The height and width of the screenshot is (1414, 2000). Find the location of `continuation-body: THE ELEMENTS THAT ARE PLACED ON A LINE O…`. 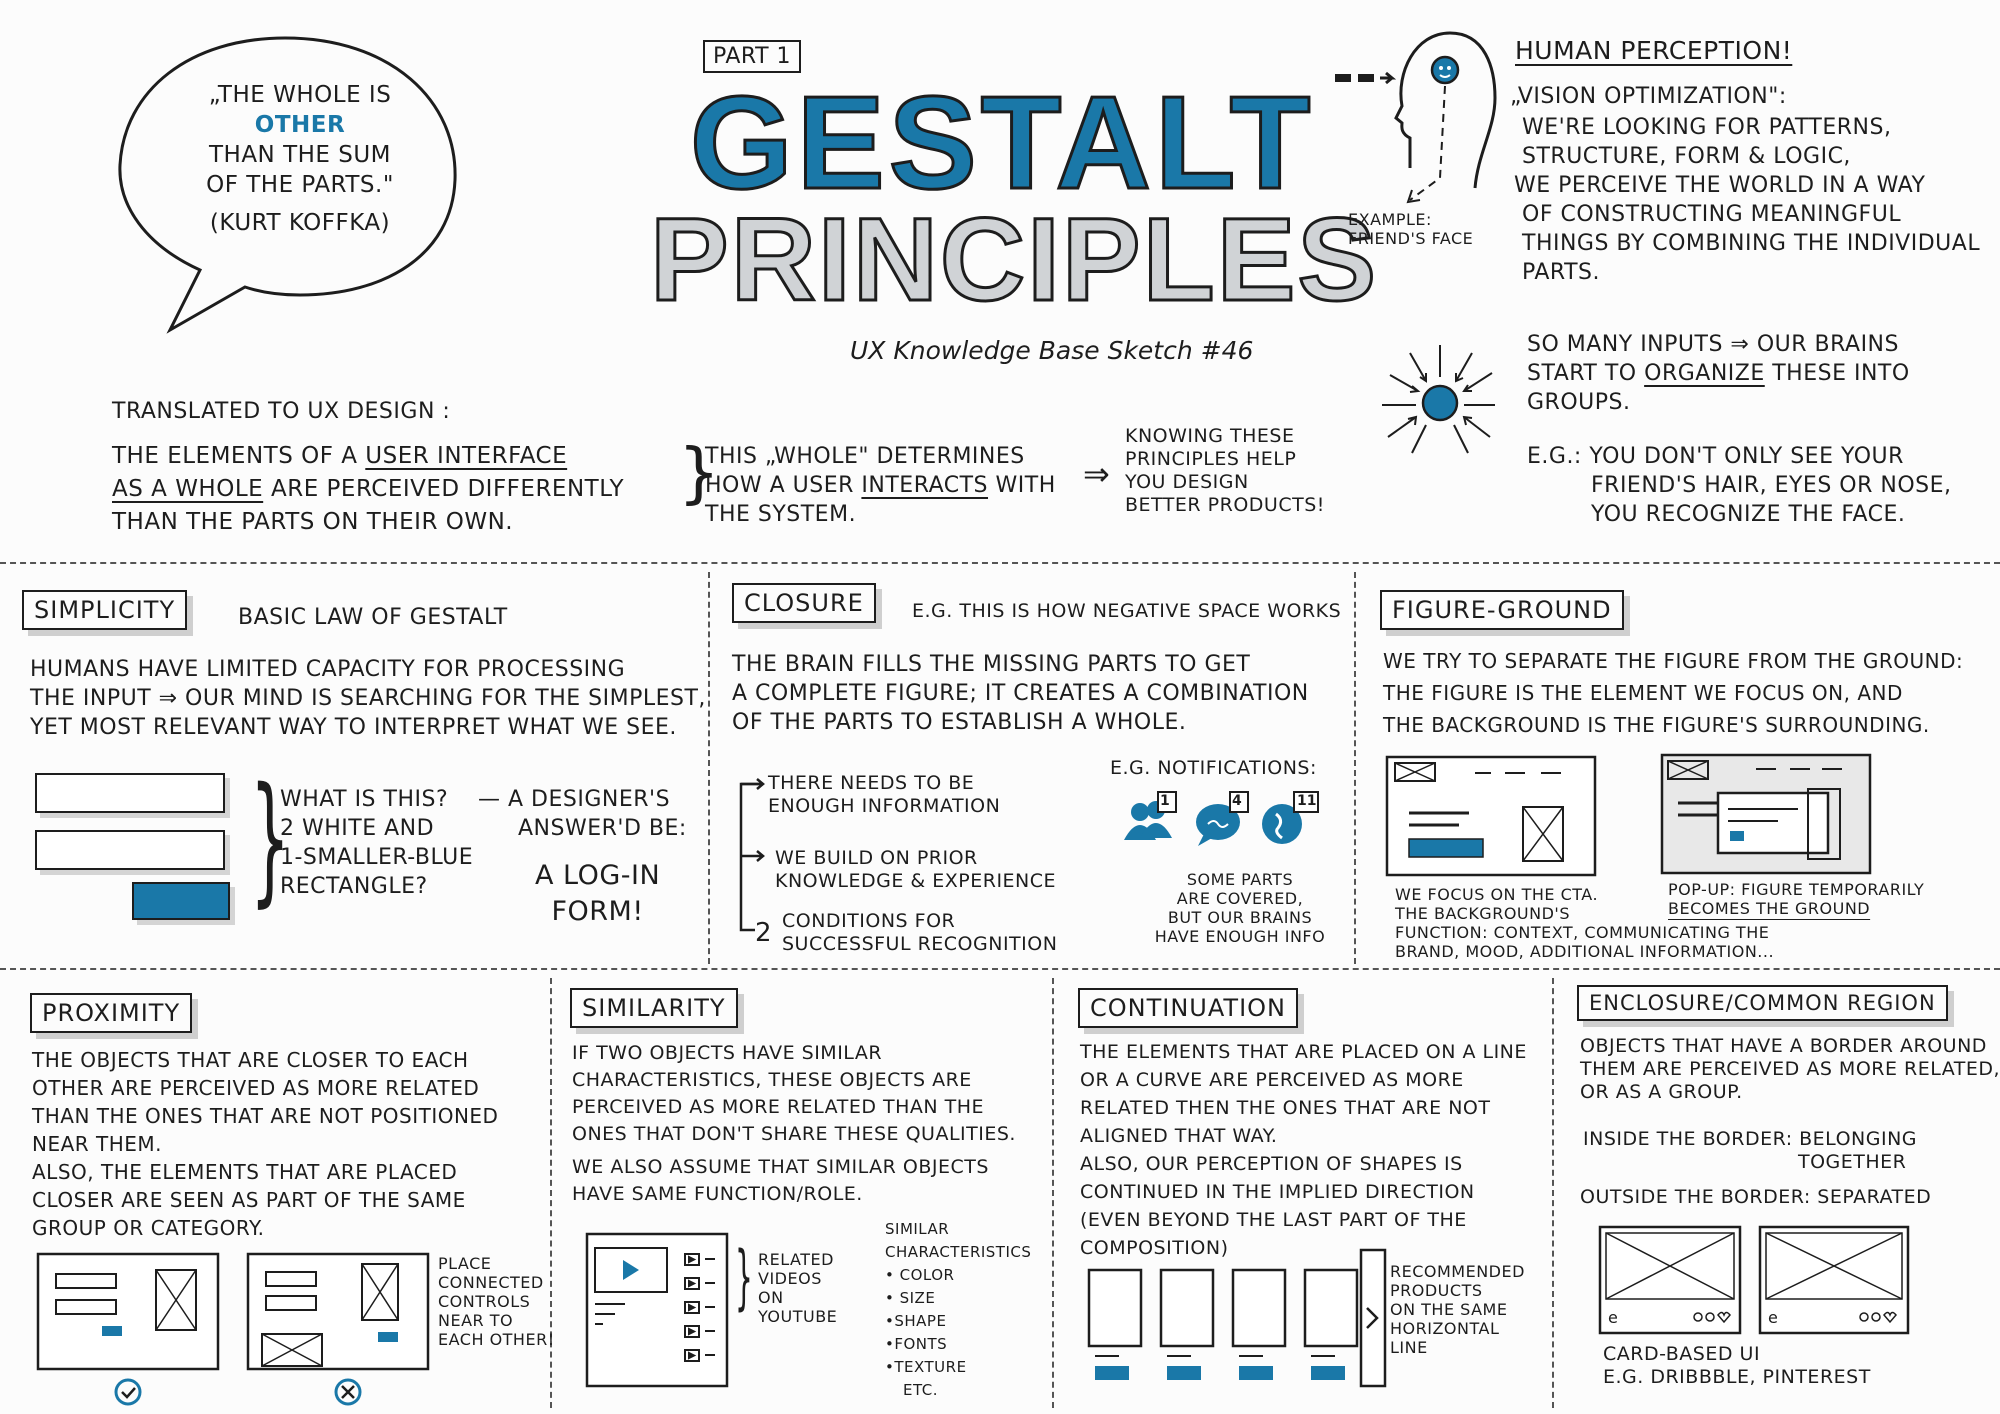

continuation-body: THE ELEMENTS THAT ARE PLACED ON A LINE O… is located at coordinates (1303, 1150).